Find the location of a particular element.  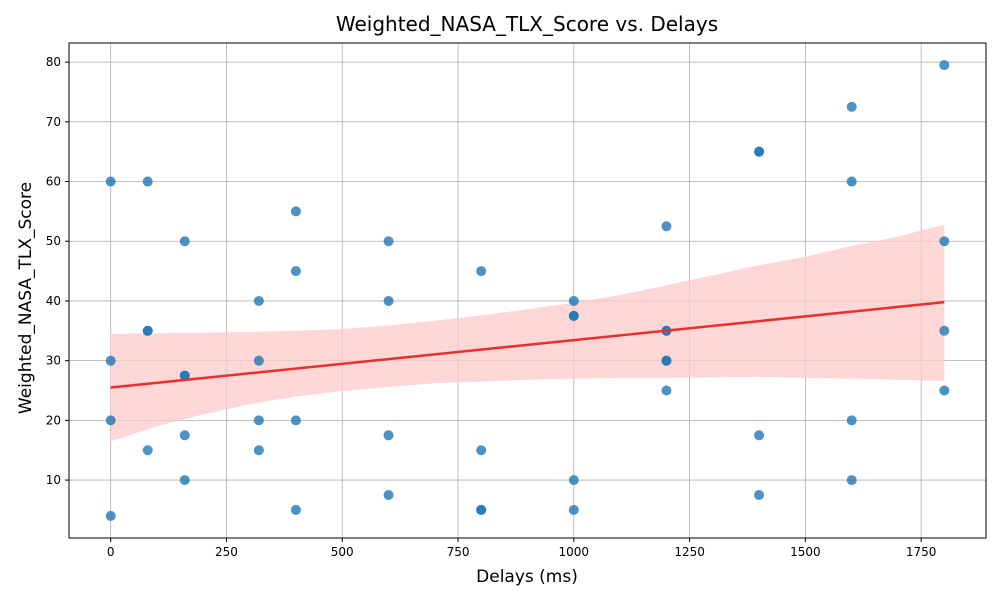

x-tick-label: 1750 is located at coordinates (921, 552).